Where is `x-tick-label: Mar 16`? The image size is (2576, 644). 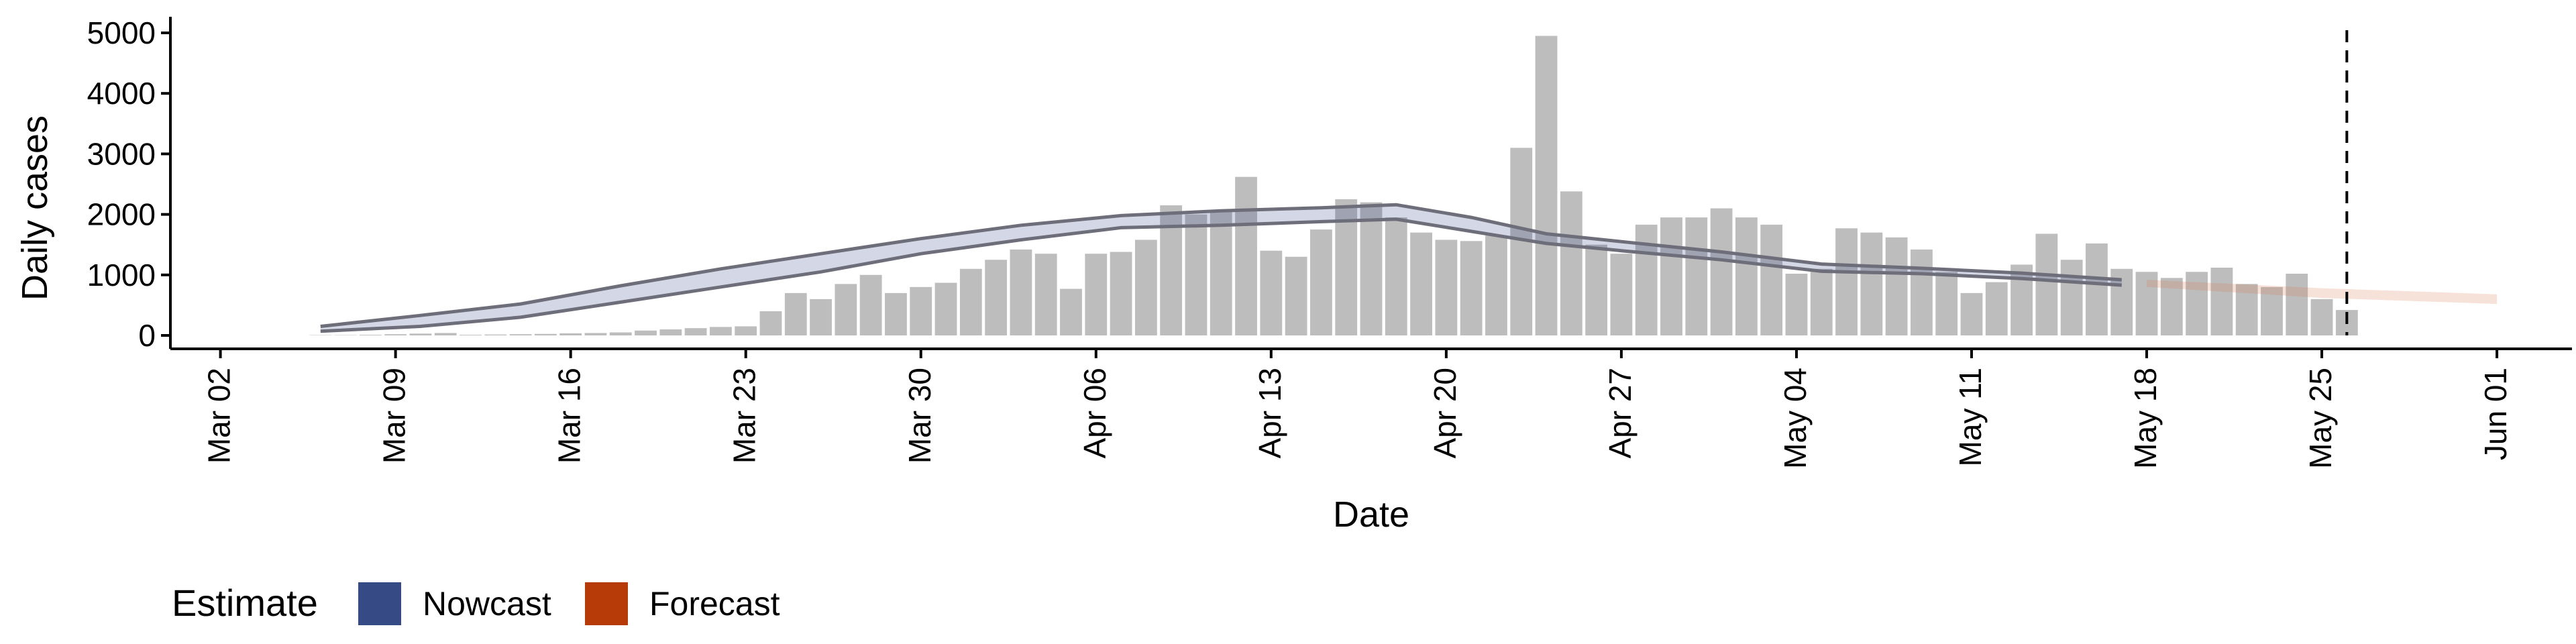
x-tick-label: Mar 16 is located at coordinates (569, 416).